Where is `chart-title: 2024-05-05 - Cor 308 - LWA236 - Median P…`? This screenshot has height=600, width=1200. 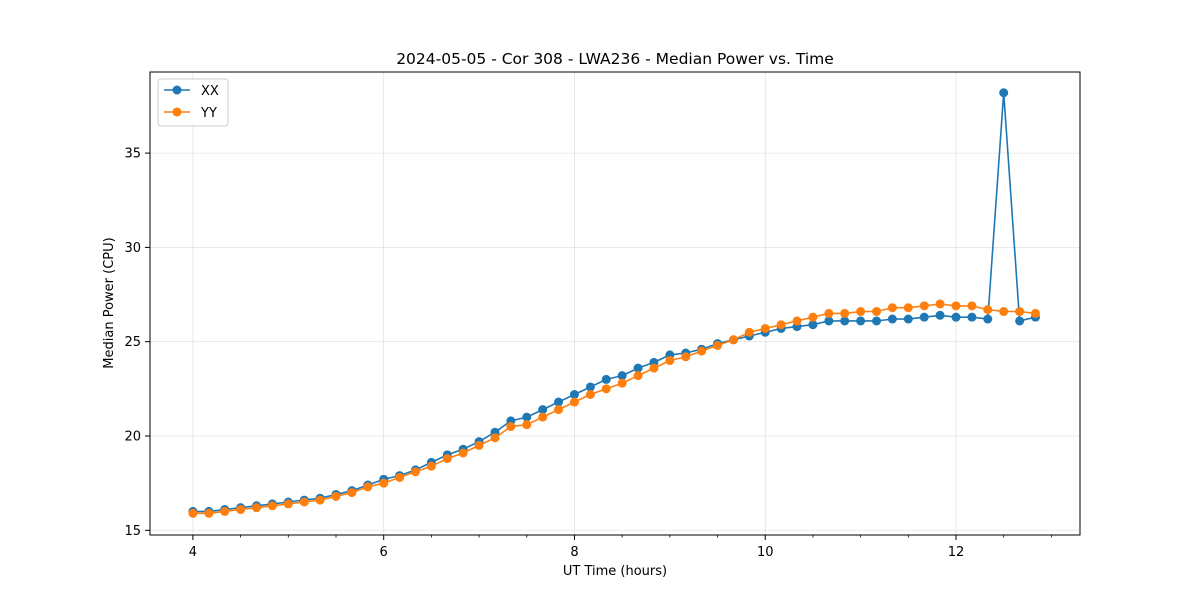 chart-title: 2024-05-05 - Cor 308 - LWA236 - Median P… is located at coordinates (615, 59).